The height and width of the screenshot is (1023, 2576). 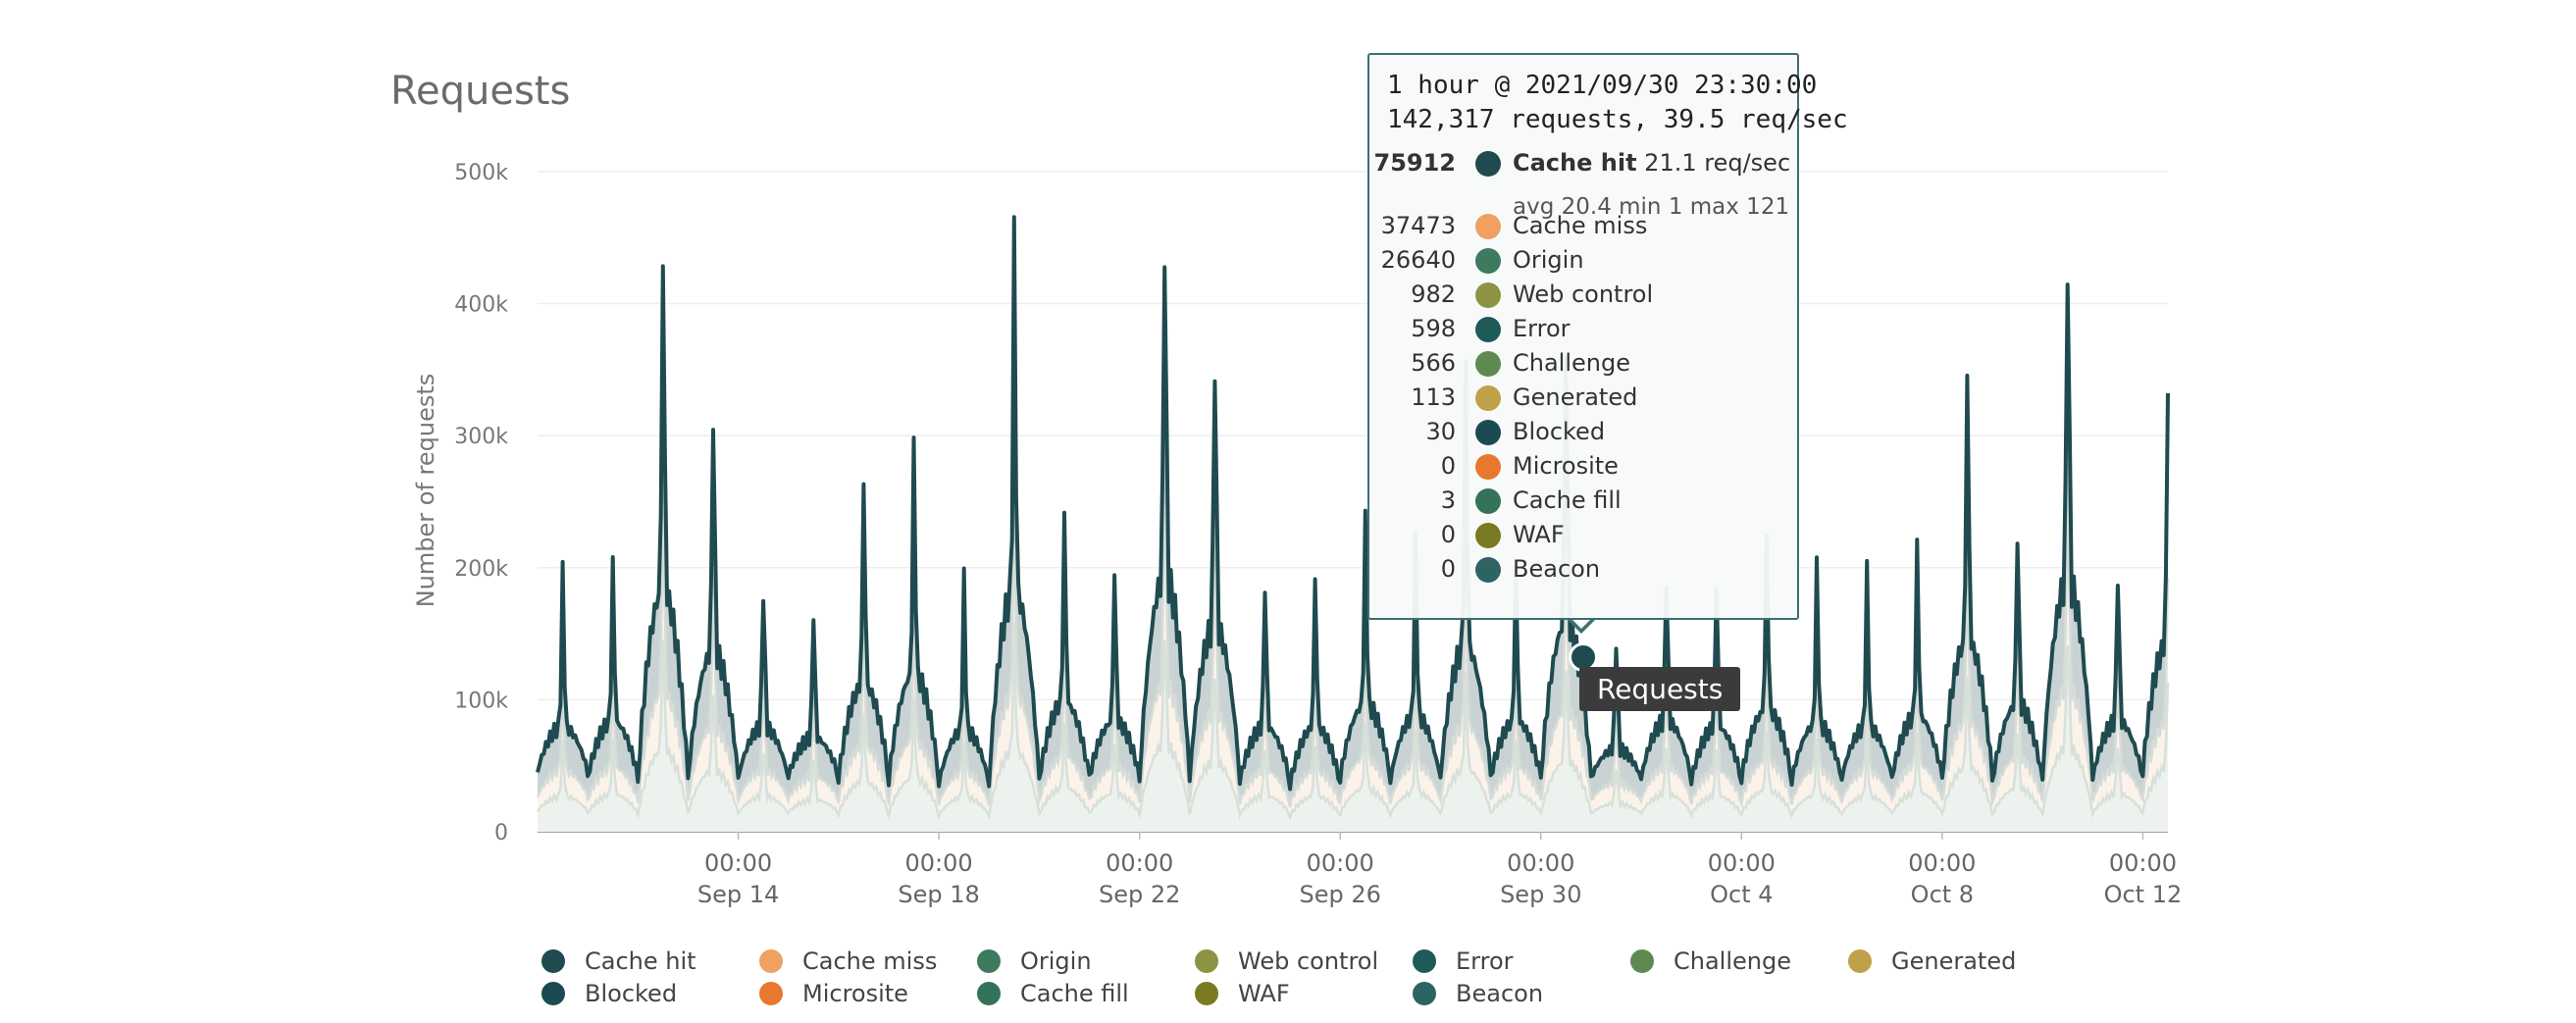 What do you see at coordinates (870, 961) in the screenshot?
I see `legend-label: Cache miss` at bounding box center [870, 961].